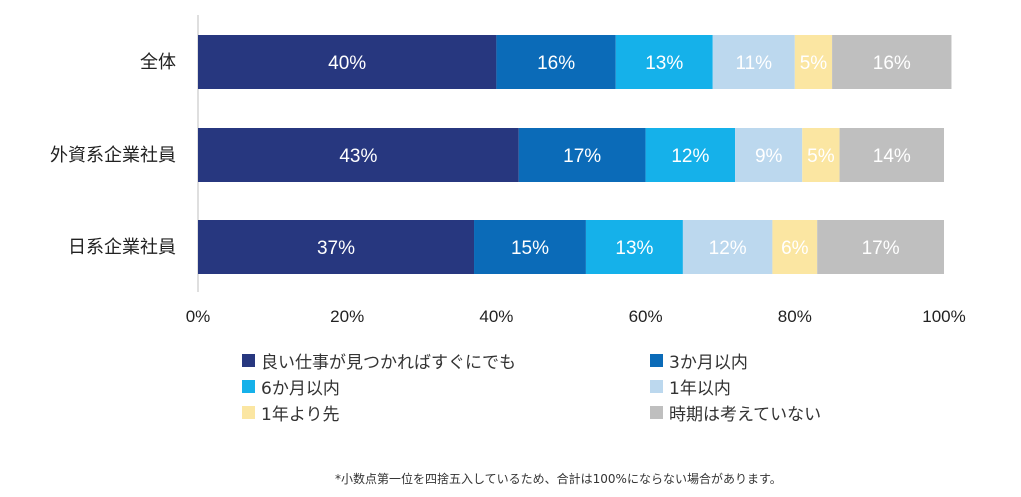 Image resolution: width=1021 pixels, height=497 pixels. I want to click on footnote: *小数点第一位を四捨五入しているため、合計は100%にならない場合があります。, so click(558, 479).